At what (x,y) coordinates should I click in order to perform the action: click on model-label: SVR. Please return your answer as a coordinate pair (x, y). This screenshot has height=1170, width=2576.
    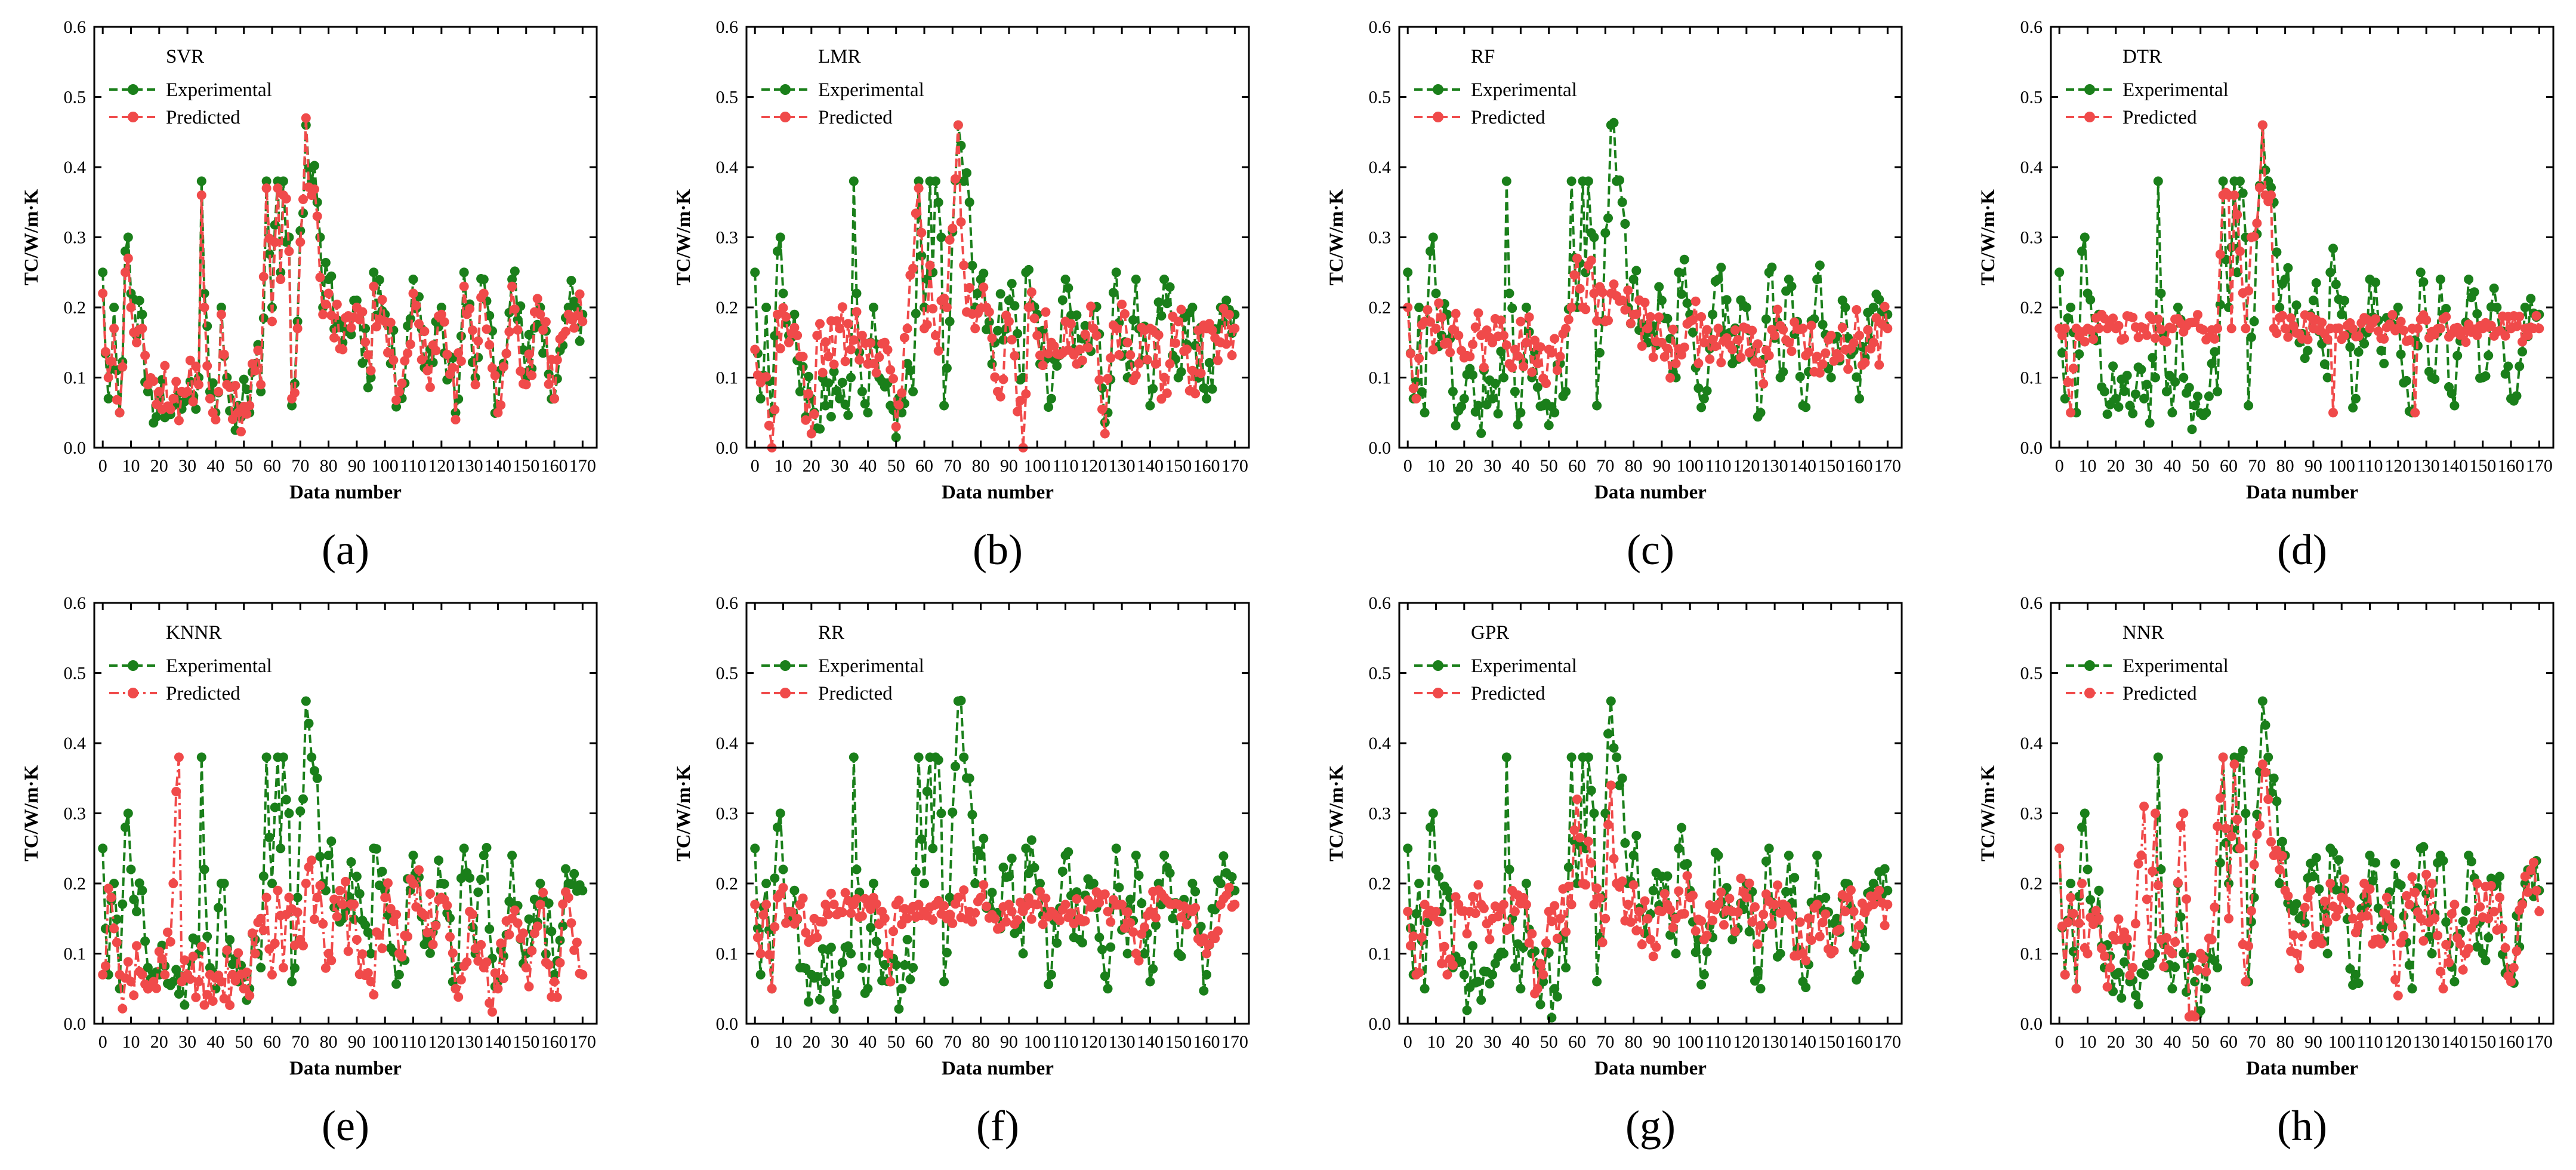
    Looking at the image, I should click on (185, 57).